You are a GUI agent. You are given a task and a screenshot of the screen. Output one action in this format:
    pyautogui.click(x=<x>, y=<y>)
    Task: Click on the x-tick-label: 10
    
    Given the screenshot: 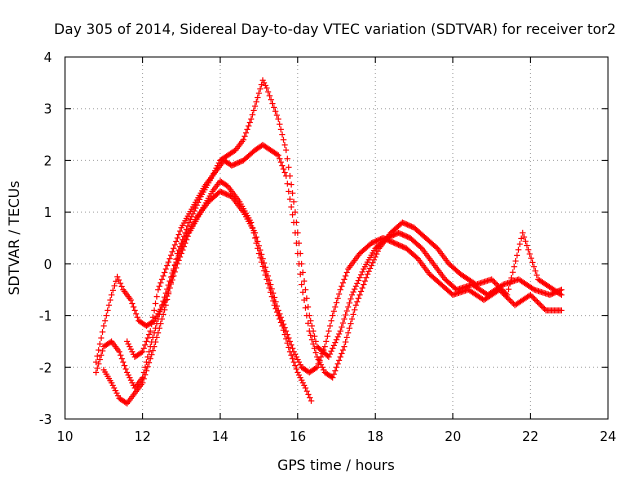 What is the action you would take?
    pyautogui.click(x=65, y=437)
    